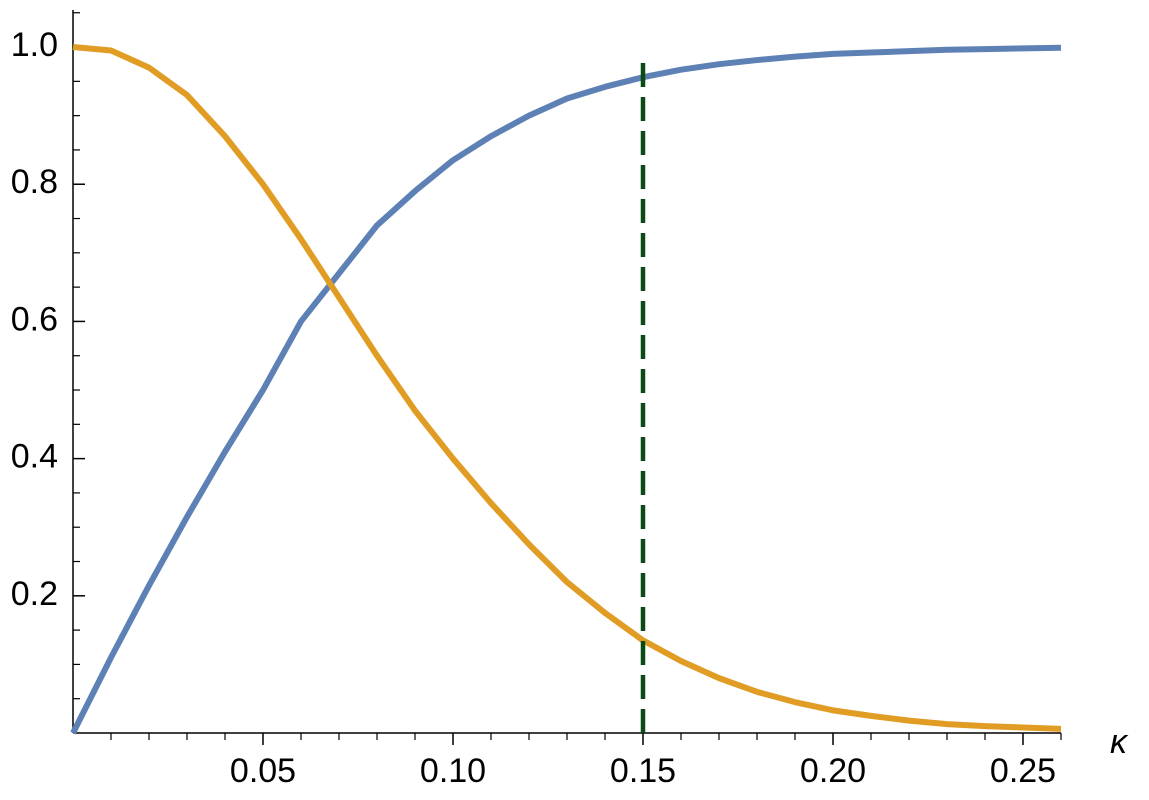 This screenshot has width=1149, height=800. What do you see at coordinates (34, 45) in the screenshot?
I see `y-tick-label: 1.0` at bounding box center [34, 45].